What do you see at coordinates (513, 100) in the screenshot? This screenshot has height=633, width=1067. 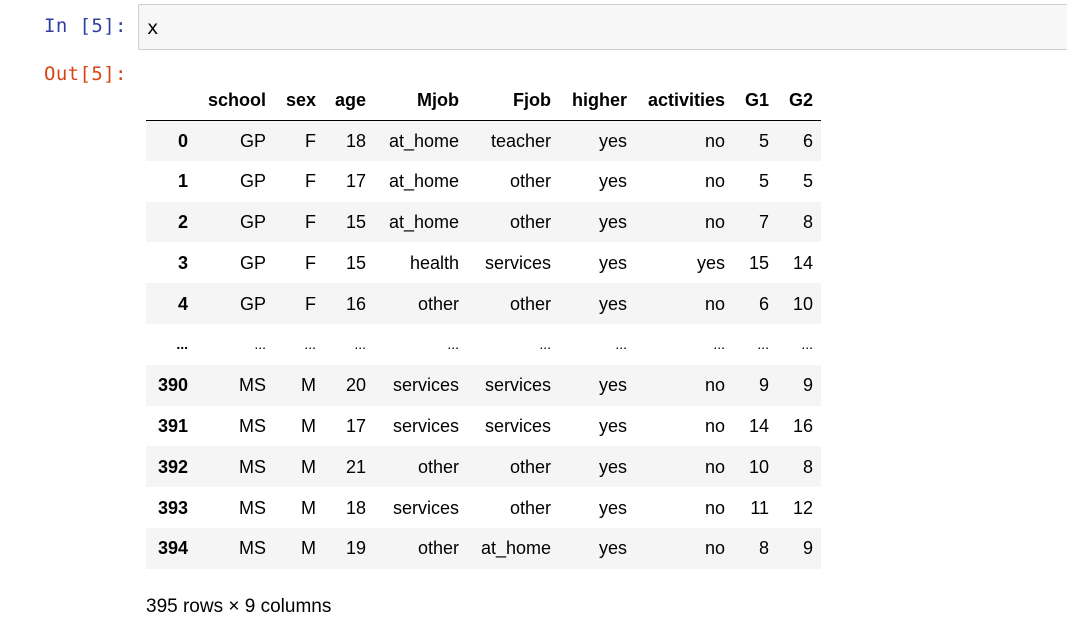 I see `column-header-fjob: Fjob` at bounding box center [513, 100].